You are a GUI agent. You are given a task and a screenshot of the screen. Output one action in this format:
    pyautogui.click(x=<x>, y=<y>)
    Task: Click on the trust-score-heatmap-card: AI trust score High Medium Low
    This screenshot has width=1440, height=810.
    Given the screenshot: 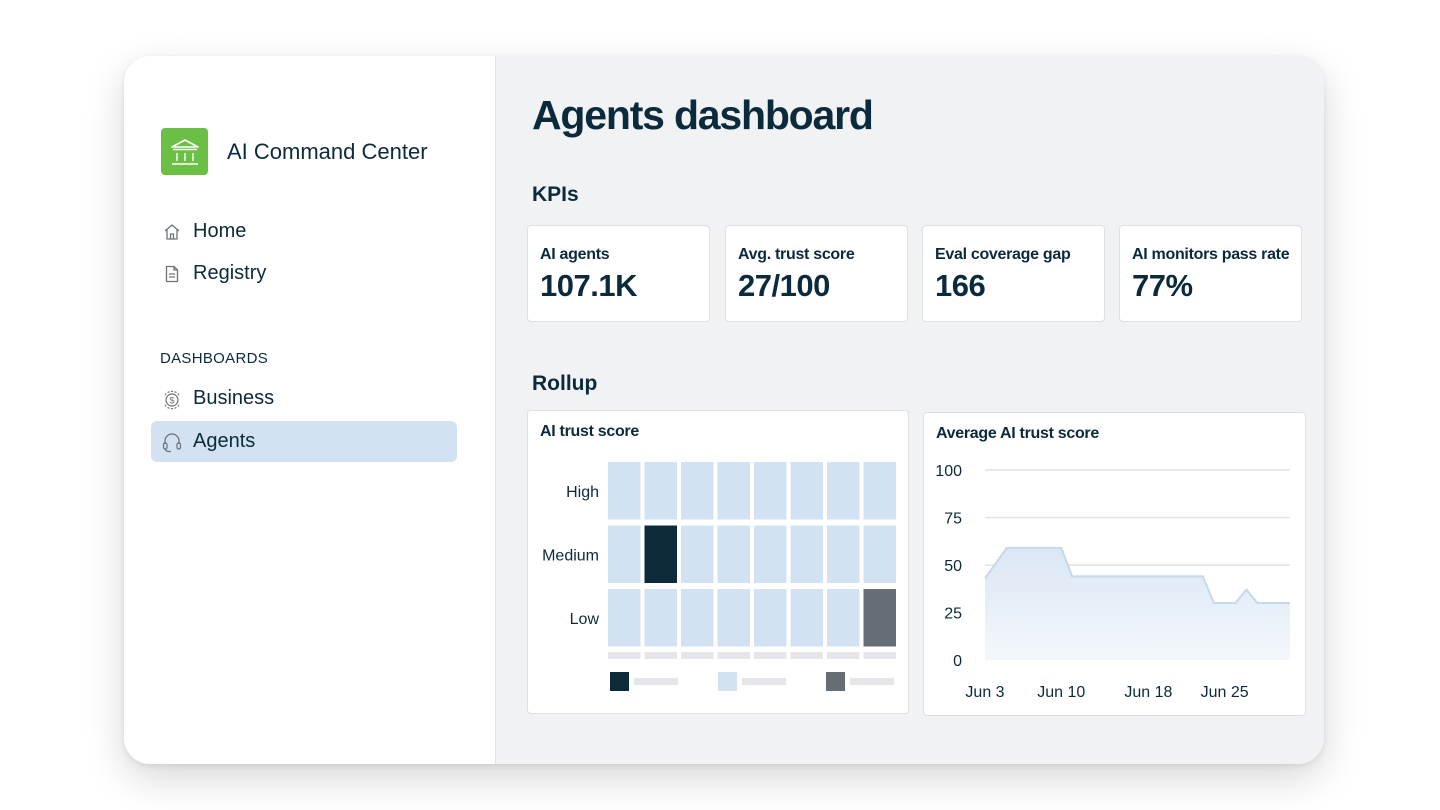 What is the action you would take?
    pyautogui.click(x=718, y=562)
    